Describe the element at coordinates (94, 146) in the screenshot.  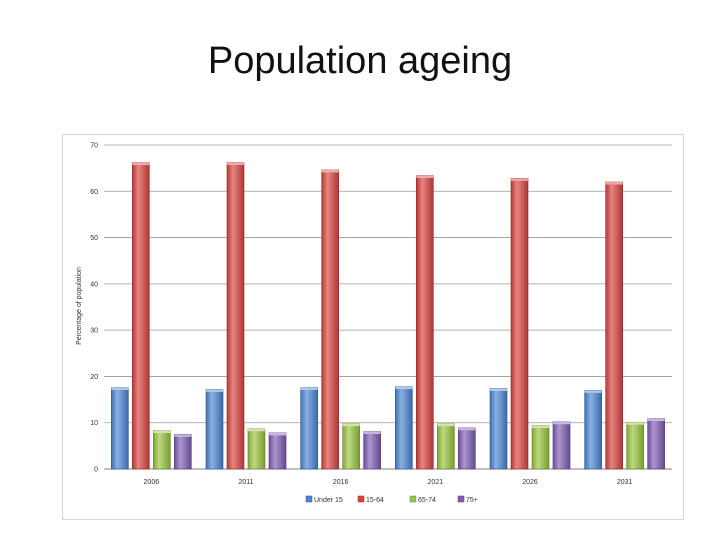
I see `y-tick-label: 70` at that location.